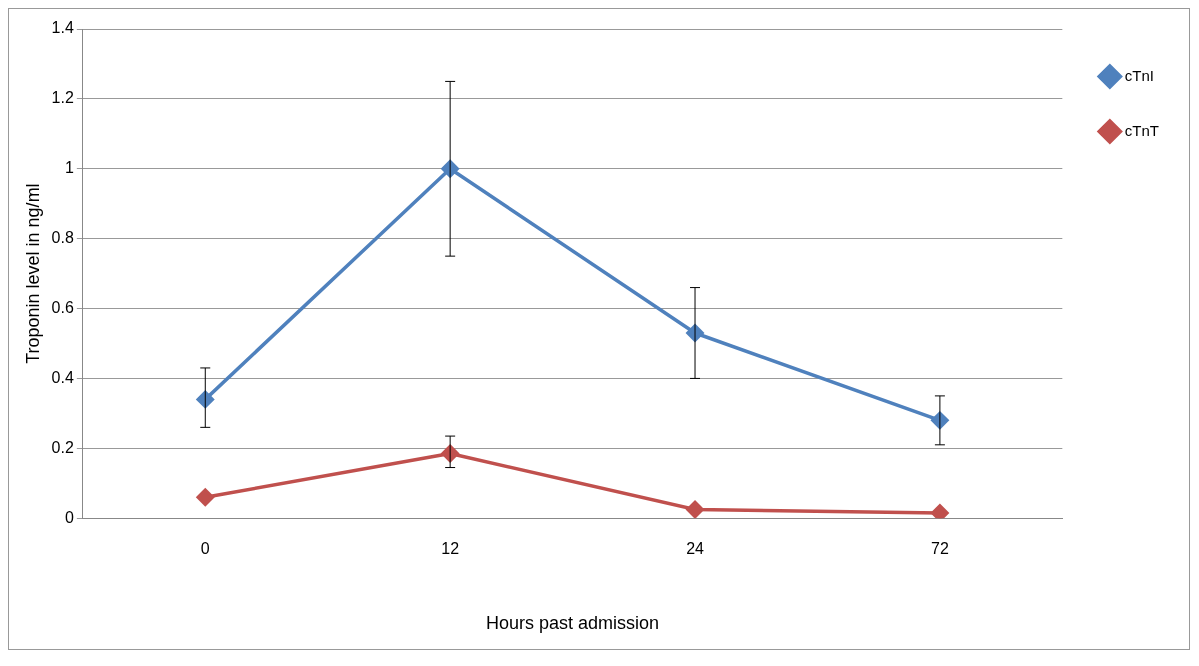  I want to click on legend-label: cTnT, so click(1141, 130).